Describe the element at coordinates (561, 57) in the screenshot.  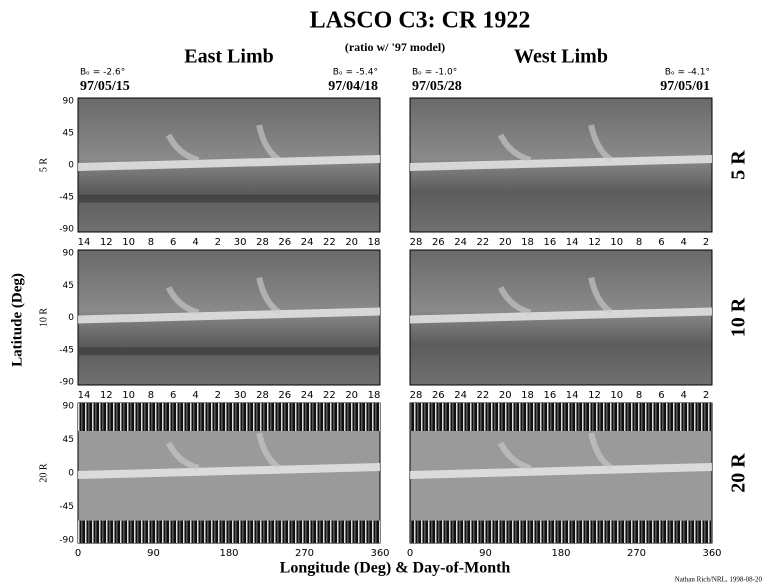
I see `column-title: West Limb` at that location.